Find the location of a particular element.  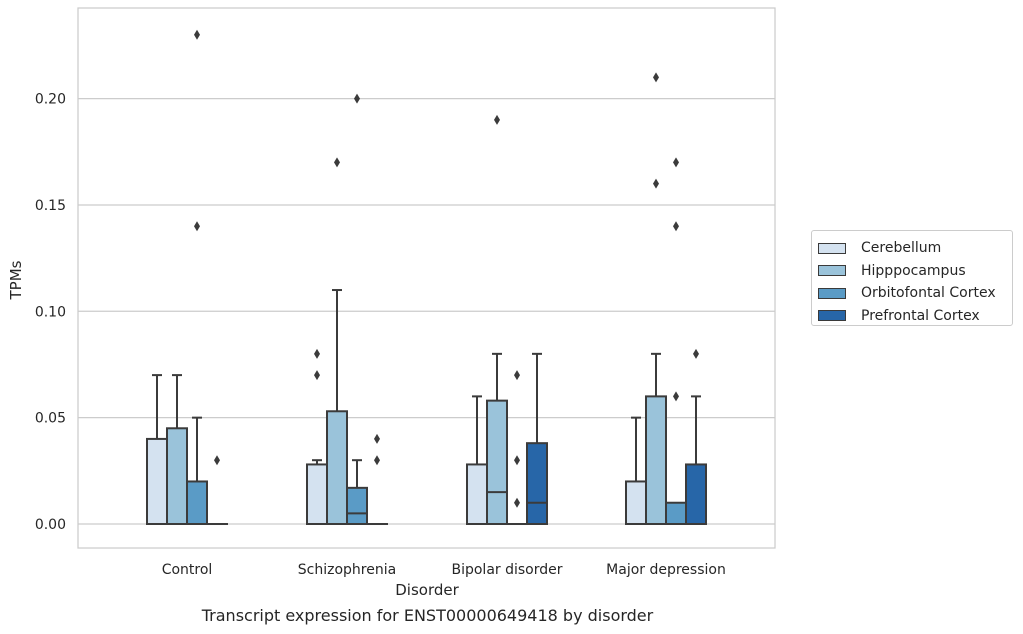

y-tick-label: 0.10 is located at coordinates (50, 312).